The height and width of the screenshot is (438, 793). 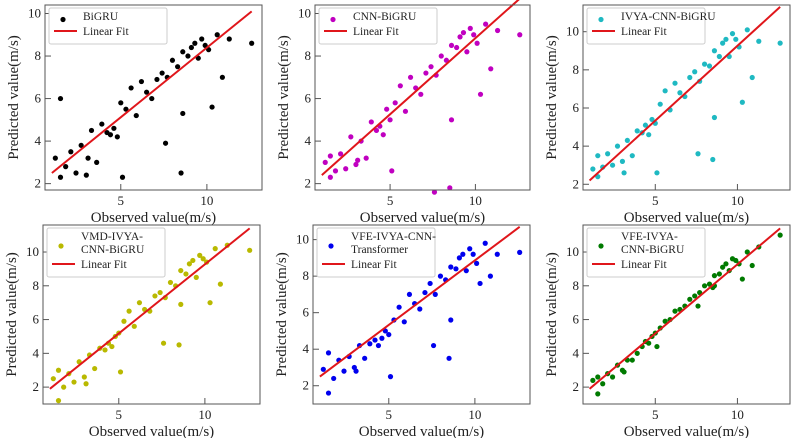 I want to click on x-tick-label: 10, so click(x=206, y=200).